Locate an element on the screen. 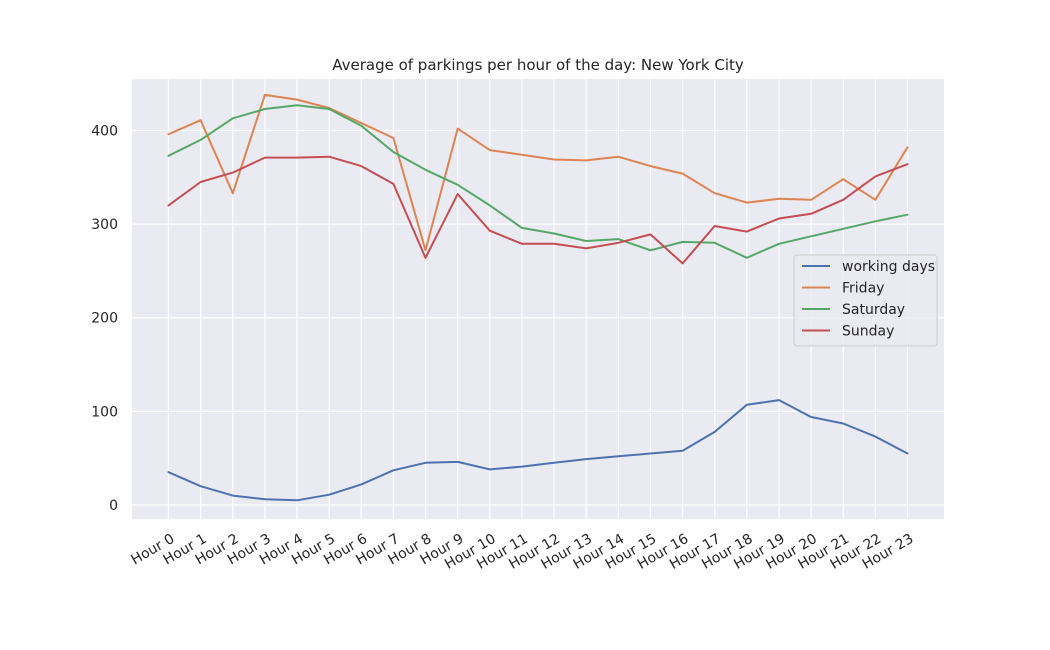  legend: working days Friday Saturday Sunday is located at coordinates (865, 300).